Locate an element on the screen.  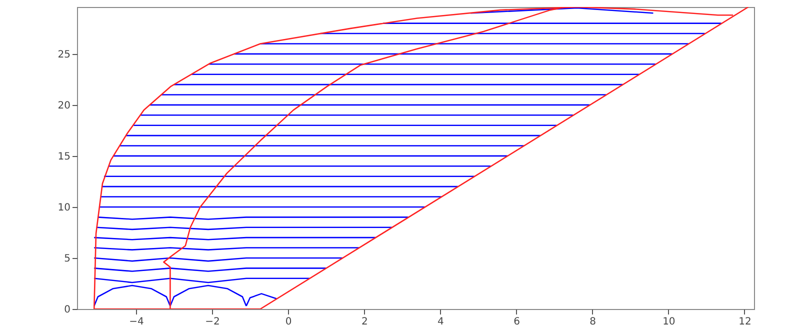
y-tick-label: 25 is located at coordinates (64, 54).